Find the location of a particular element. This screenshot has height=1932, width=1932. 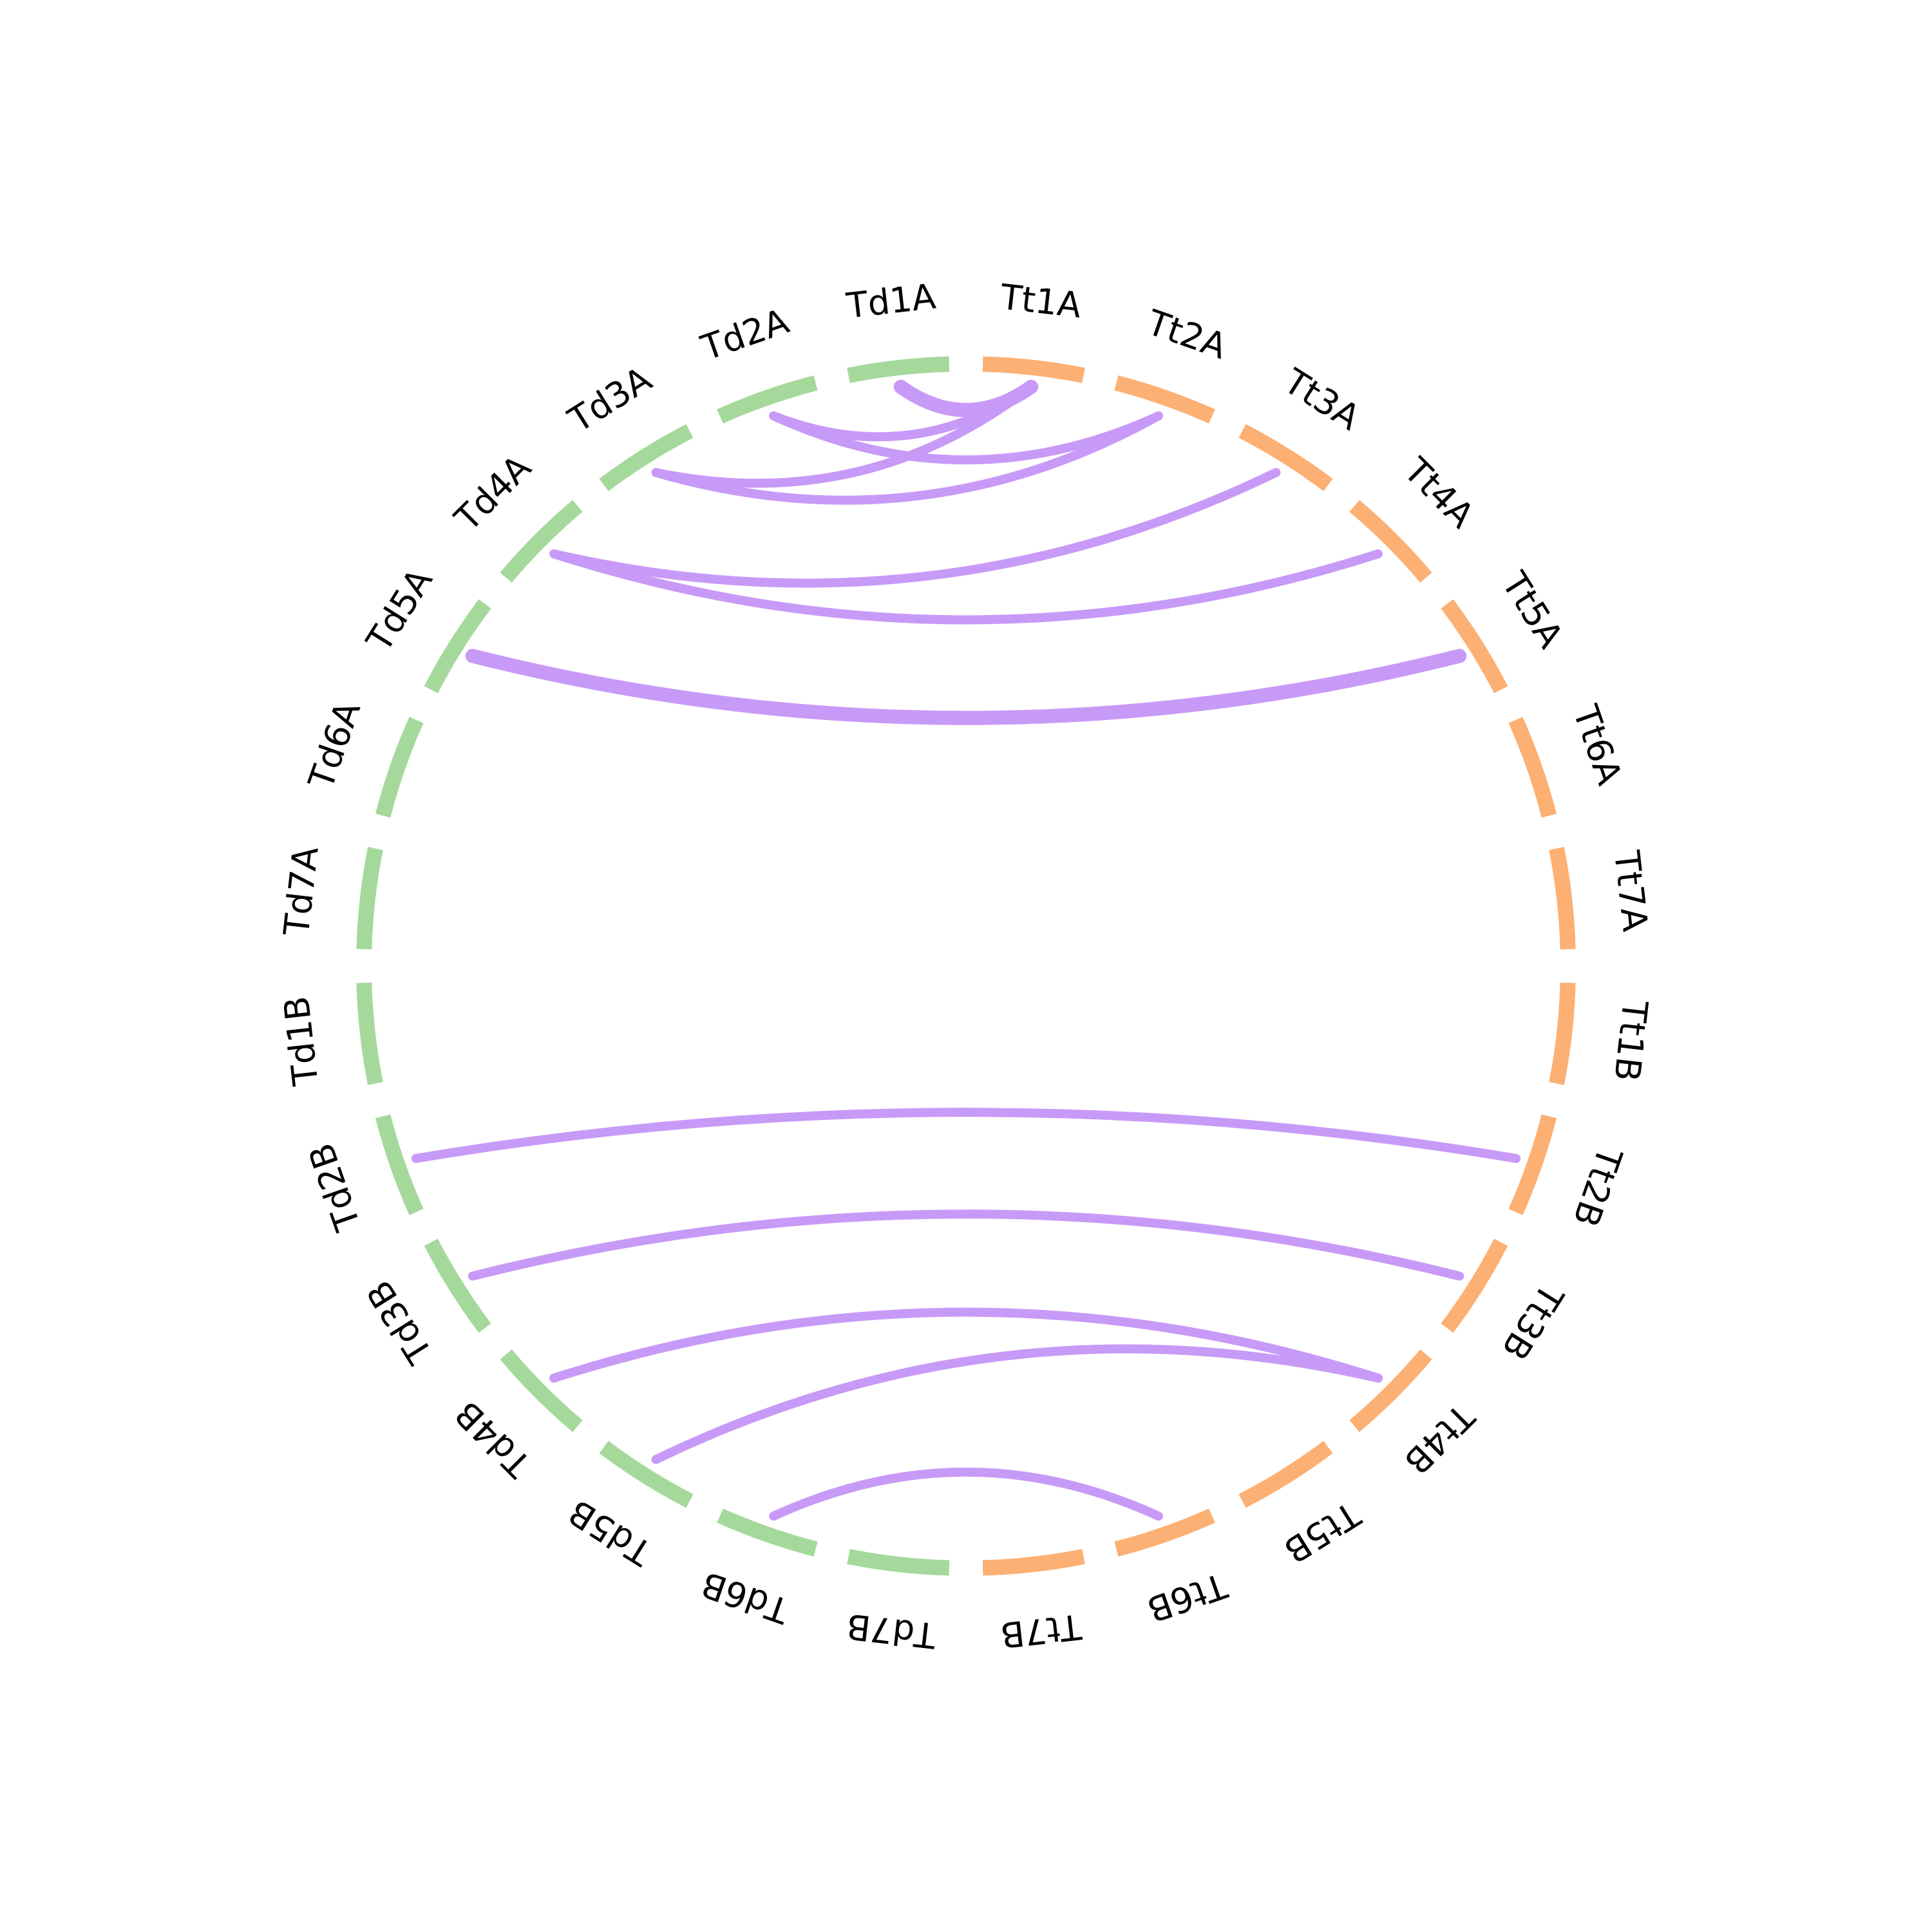

segment-tt5a is located at coordinates (1475, 646).